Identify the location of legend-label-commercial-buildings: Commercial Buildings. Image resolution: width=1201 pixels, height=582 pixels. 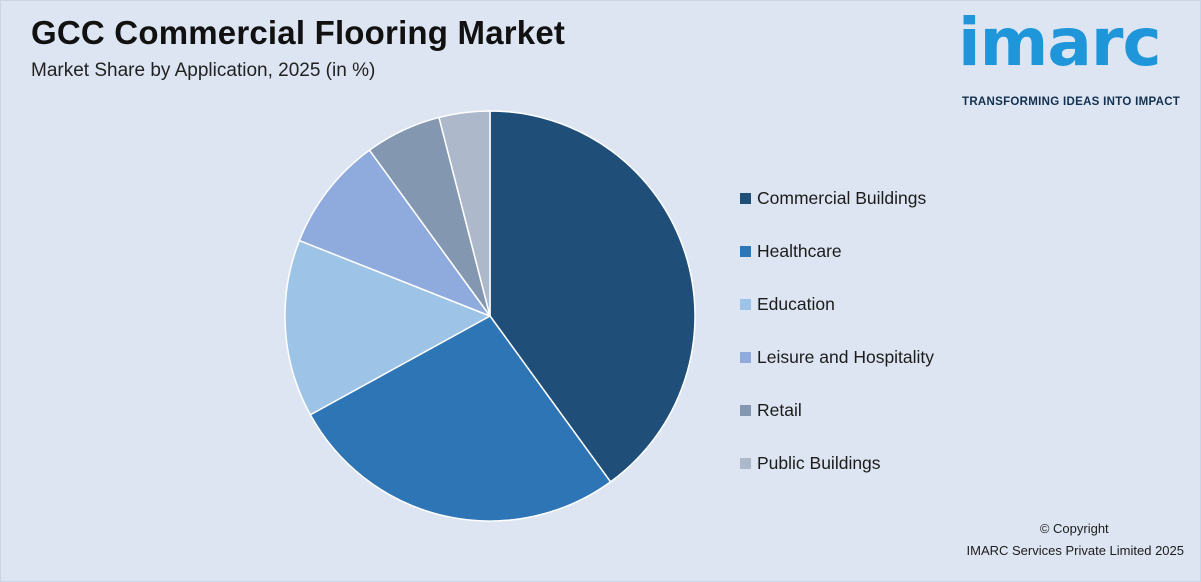
(842, 198).